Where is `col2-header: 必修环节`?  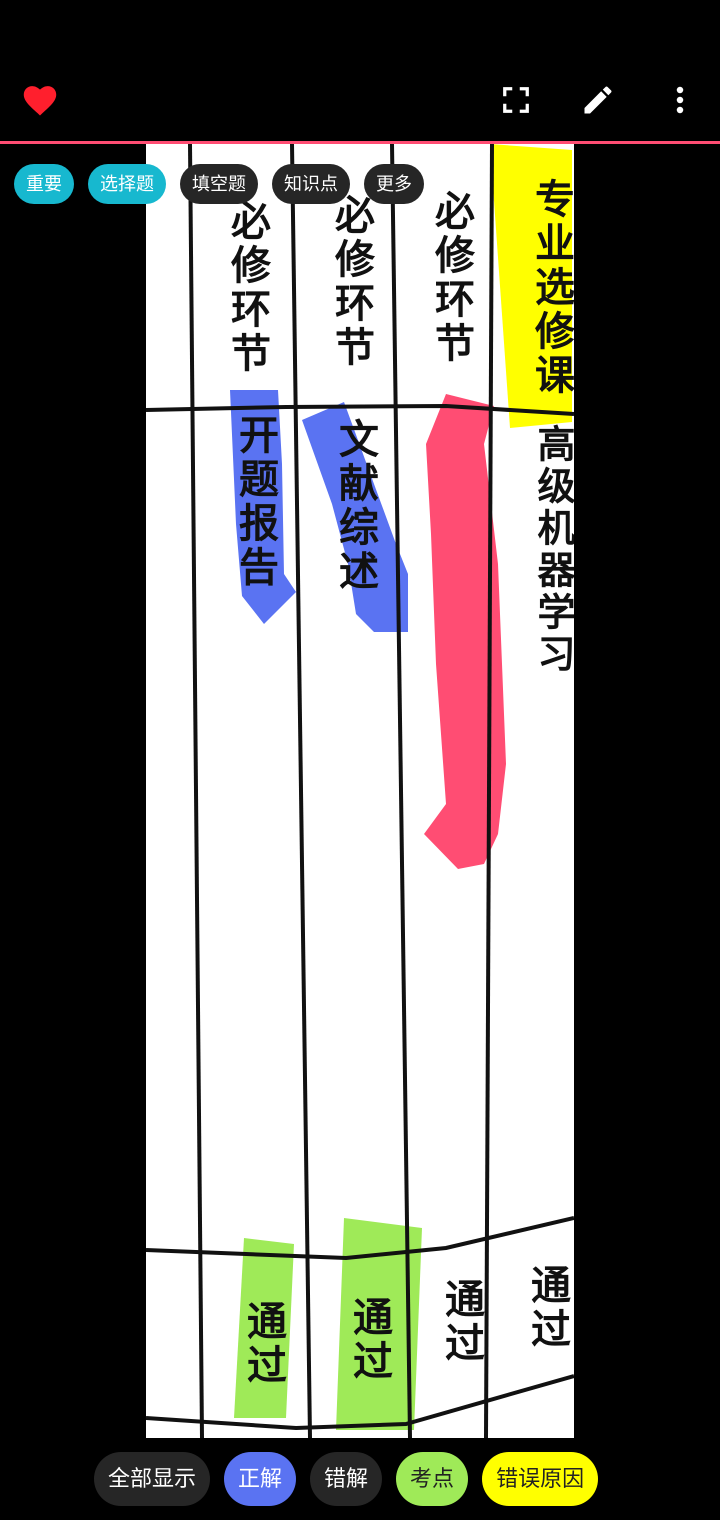
col2-header: 必修环节 is located at coordinates (351, 282).